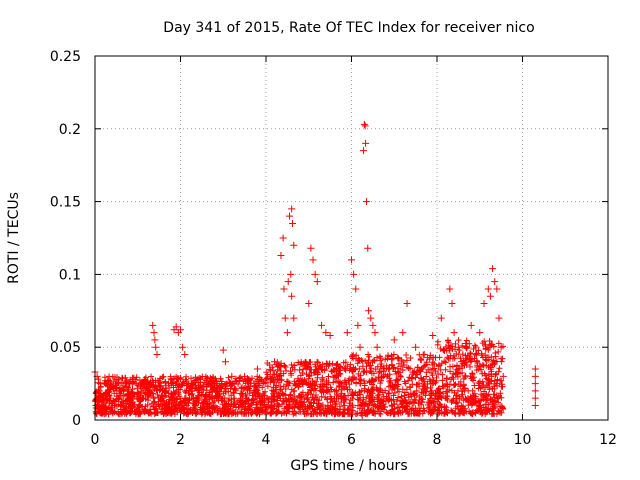  I want to click on x-tick-label: 0, so click(95, 440).